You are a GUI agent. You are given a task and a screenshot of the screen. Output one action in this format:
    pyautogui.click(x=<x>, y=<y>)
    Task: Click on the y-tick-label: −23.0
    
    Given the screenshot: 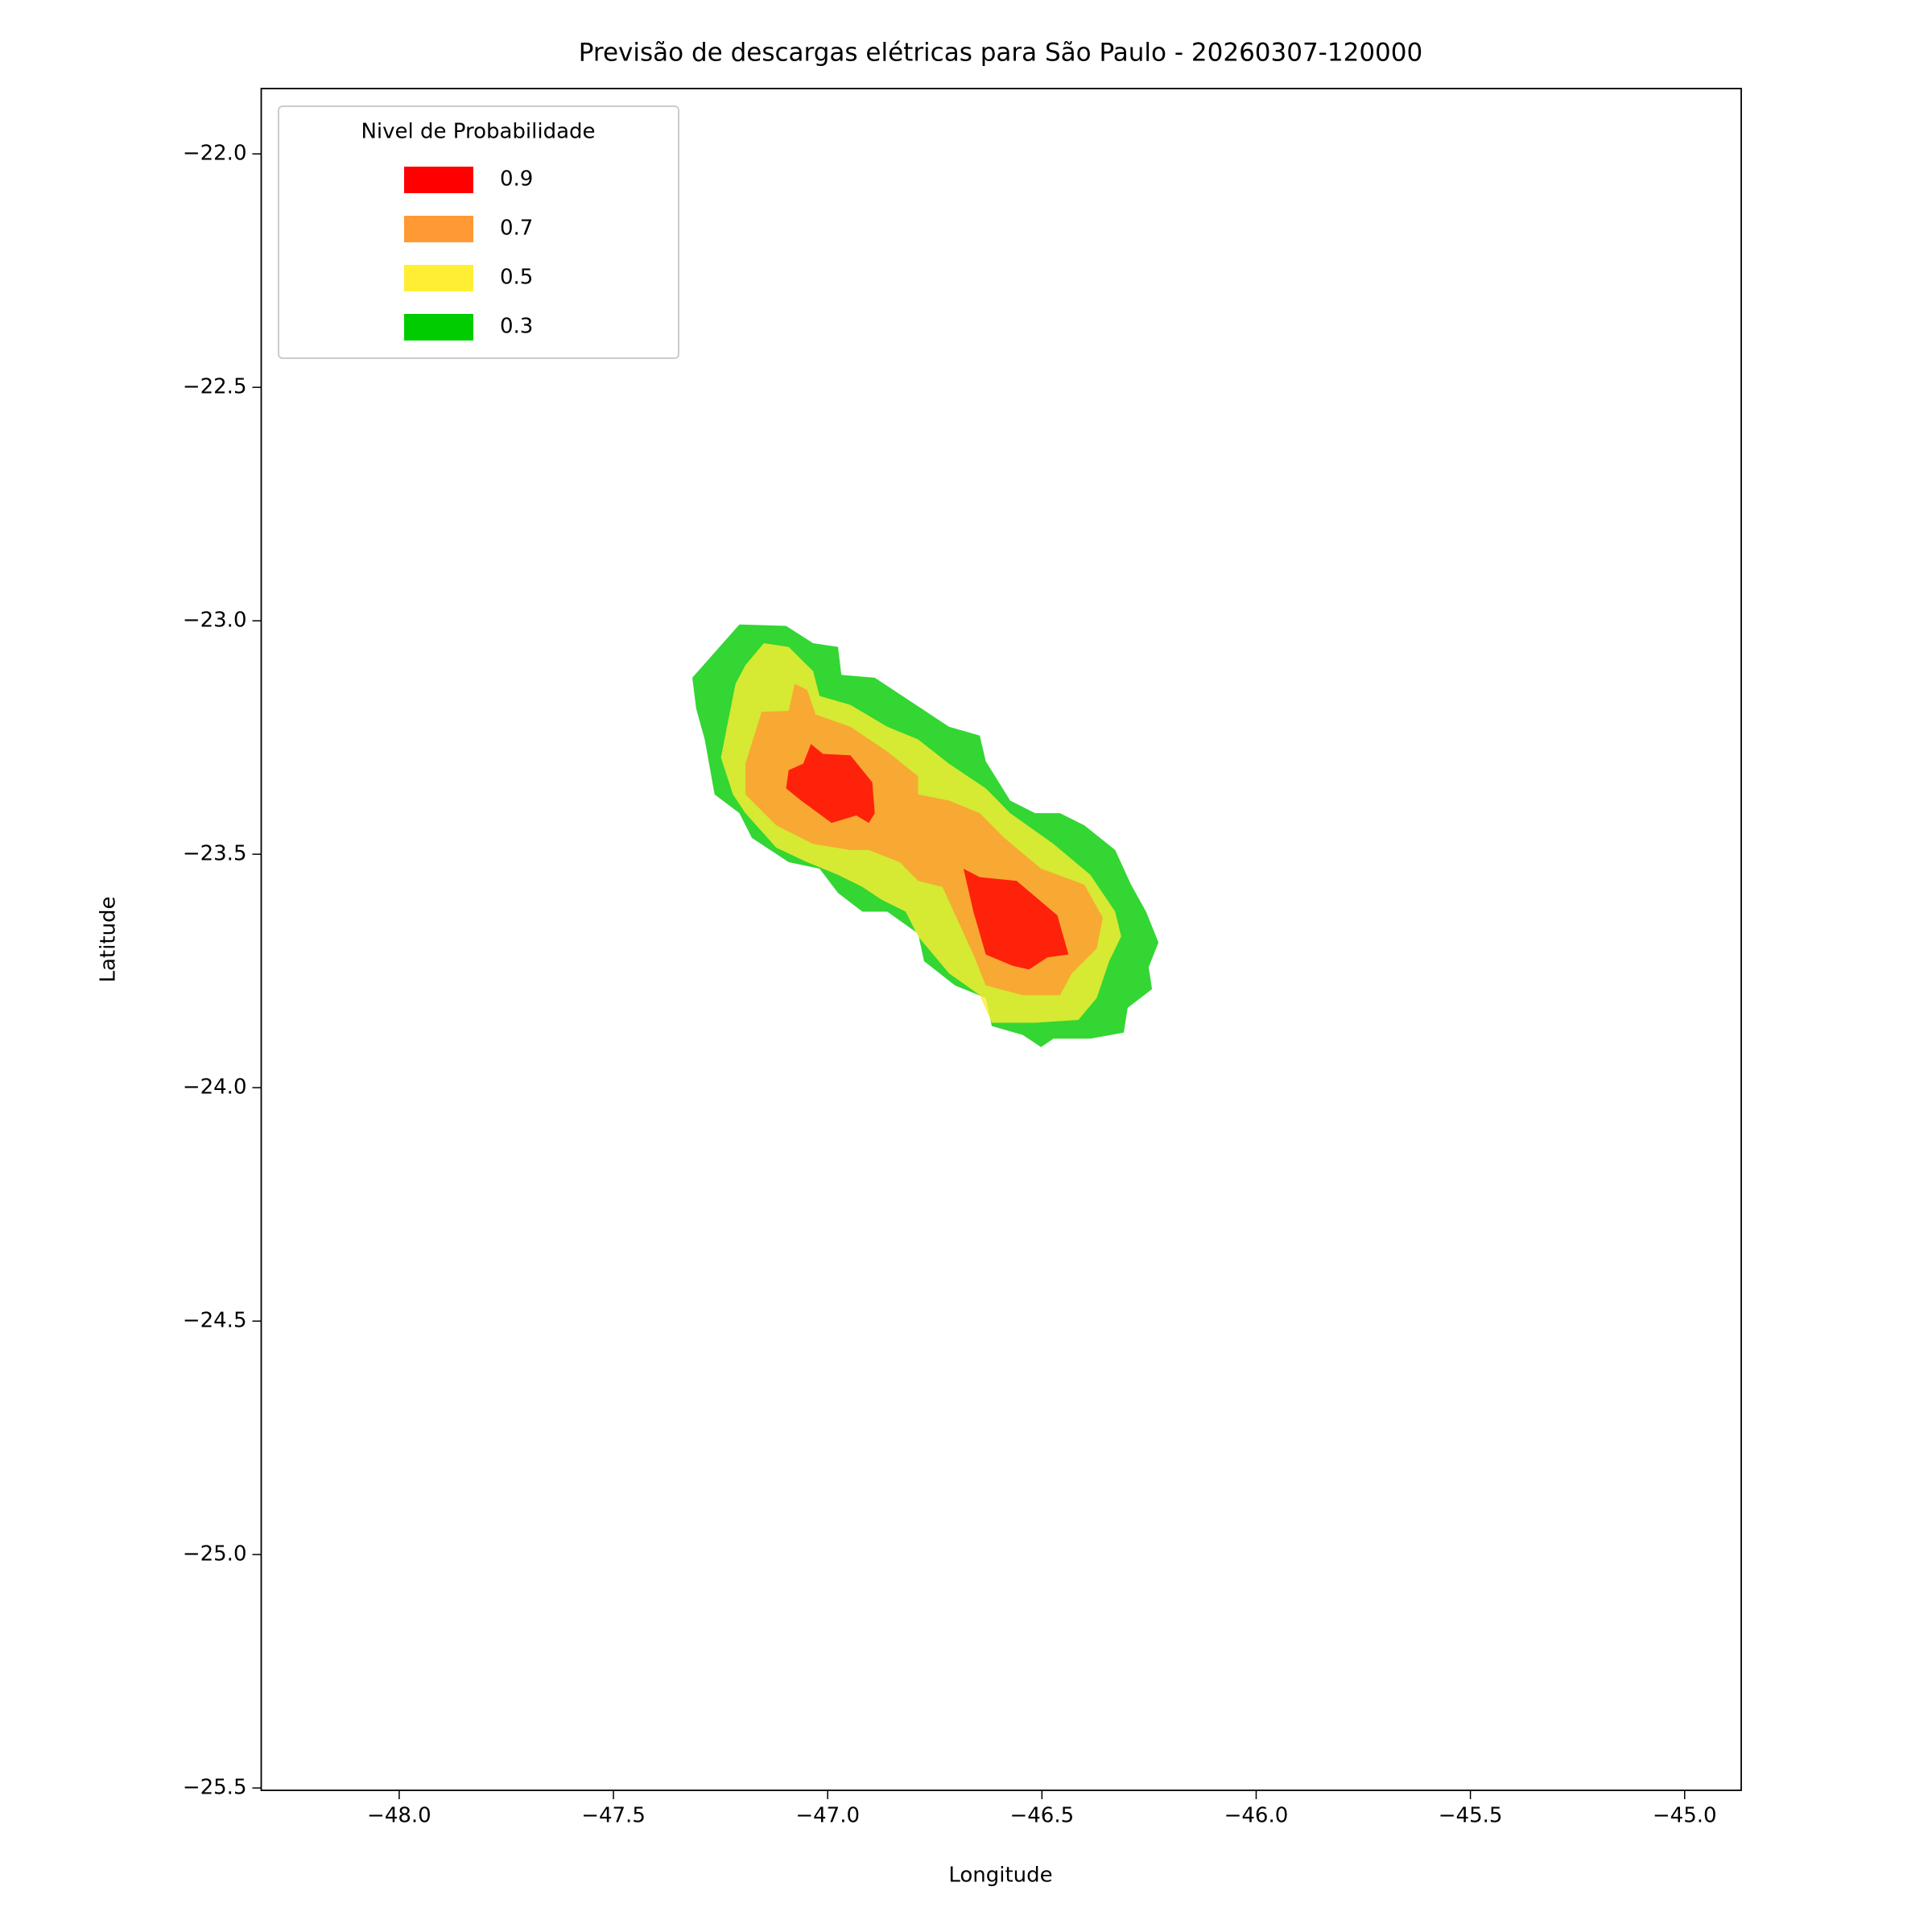 What is the action you would take?
    pyautogui.click(x=215, y=621)
    